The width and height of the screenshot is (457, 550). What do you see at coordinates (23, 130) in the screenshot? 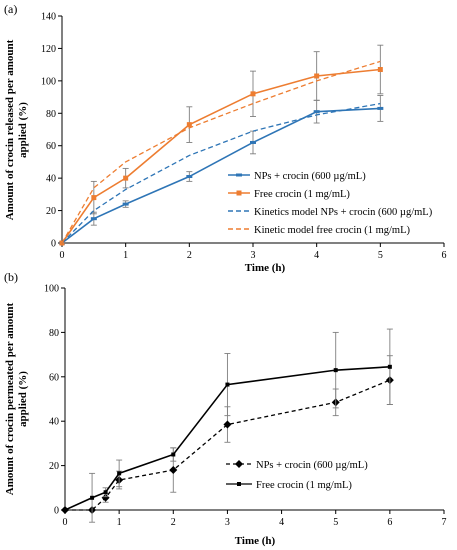
I see `panel-a-y-axis-title-line2: applied (%)` at bounding box center [23, 130].